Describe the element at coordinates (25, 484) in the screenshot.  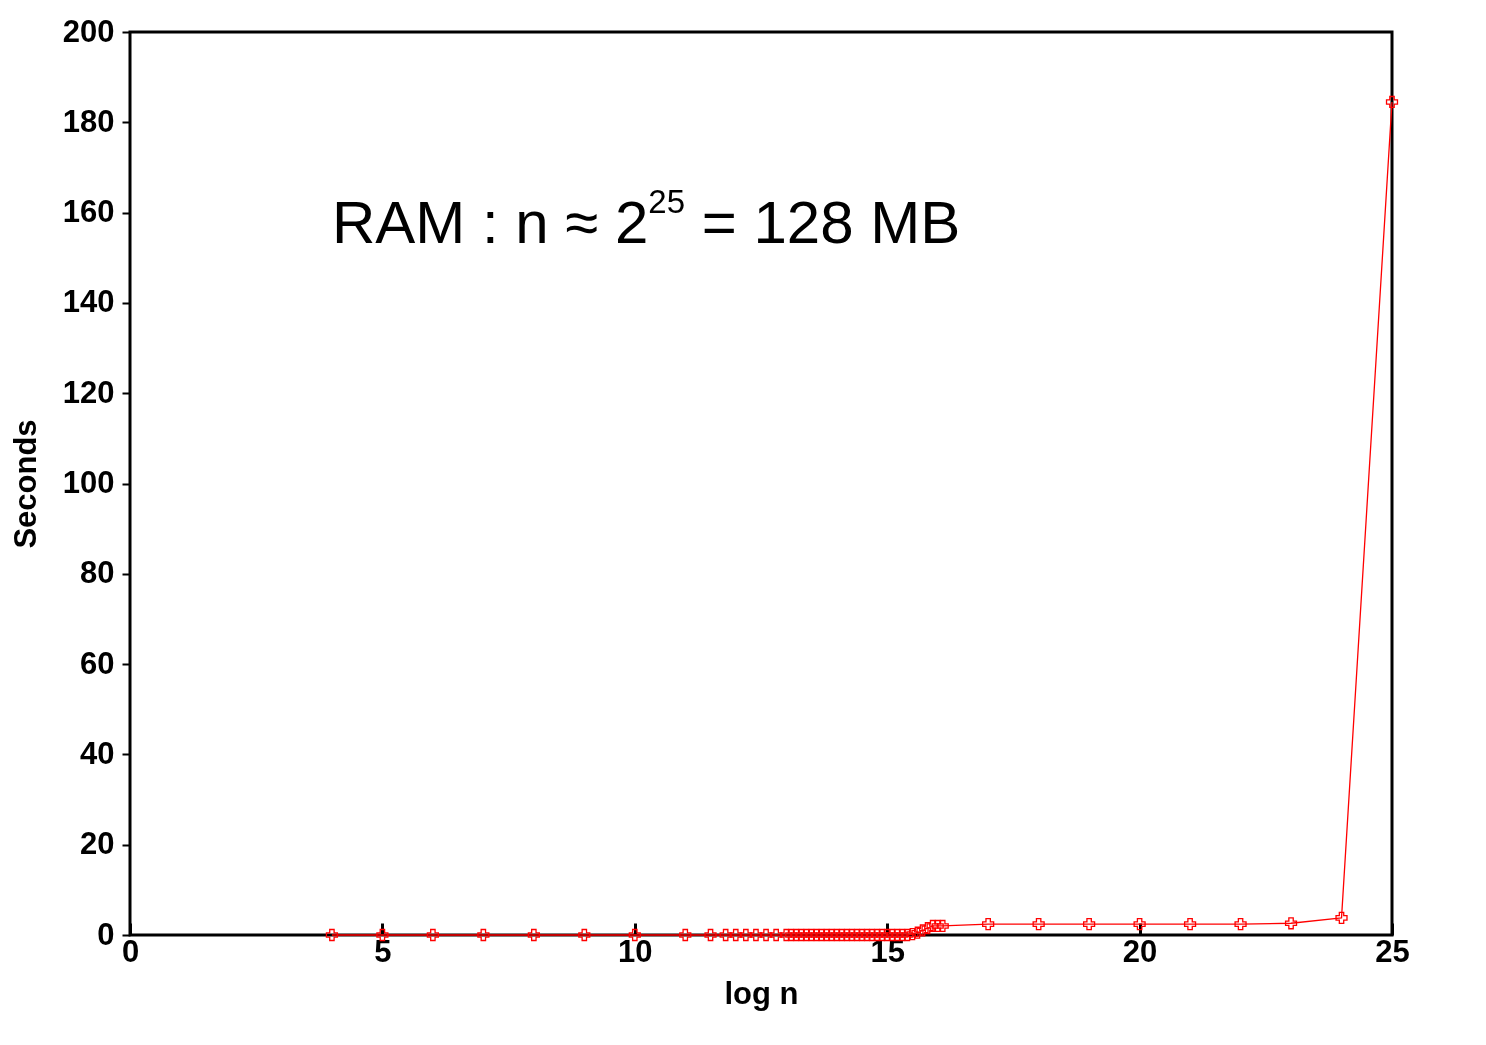
I see `y-axis-title: Seconds` at that location.